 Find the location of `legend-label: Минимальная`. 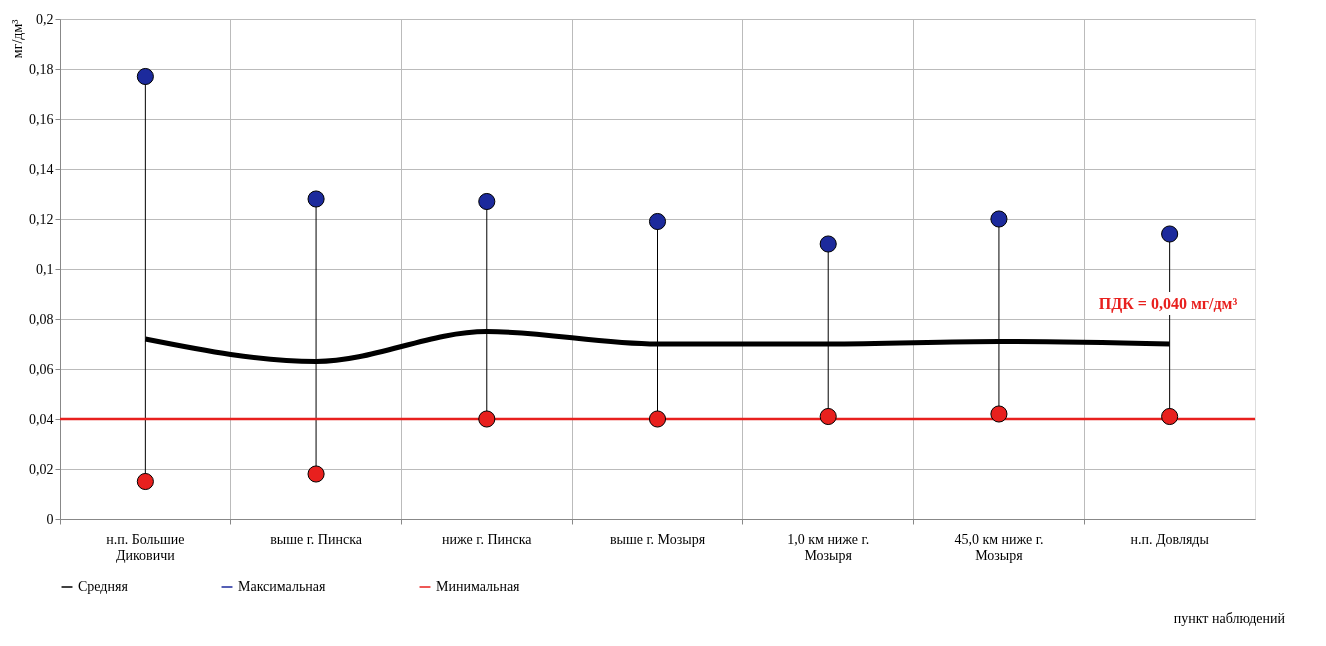

legend-label: Минимальная is located at coordinates (478, 586).